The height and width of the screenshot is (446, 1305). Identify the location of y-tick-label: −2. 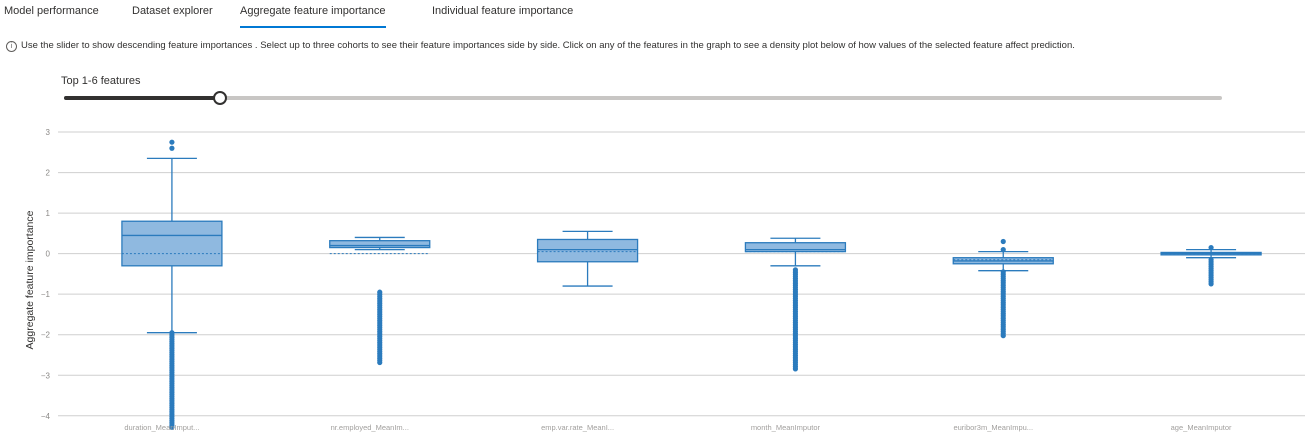
(46, 335).